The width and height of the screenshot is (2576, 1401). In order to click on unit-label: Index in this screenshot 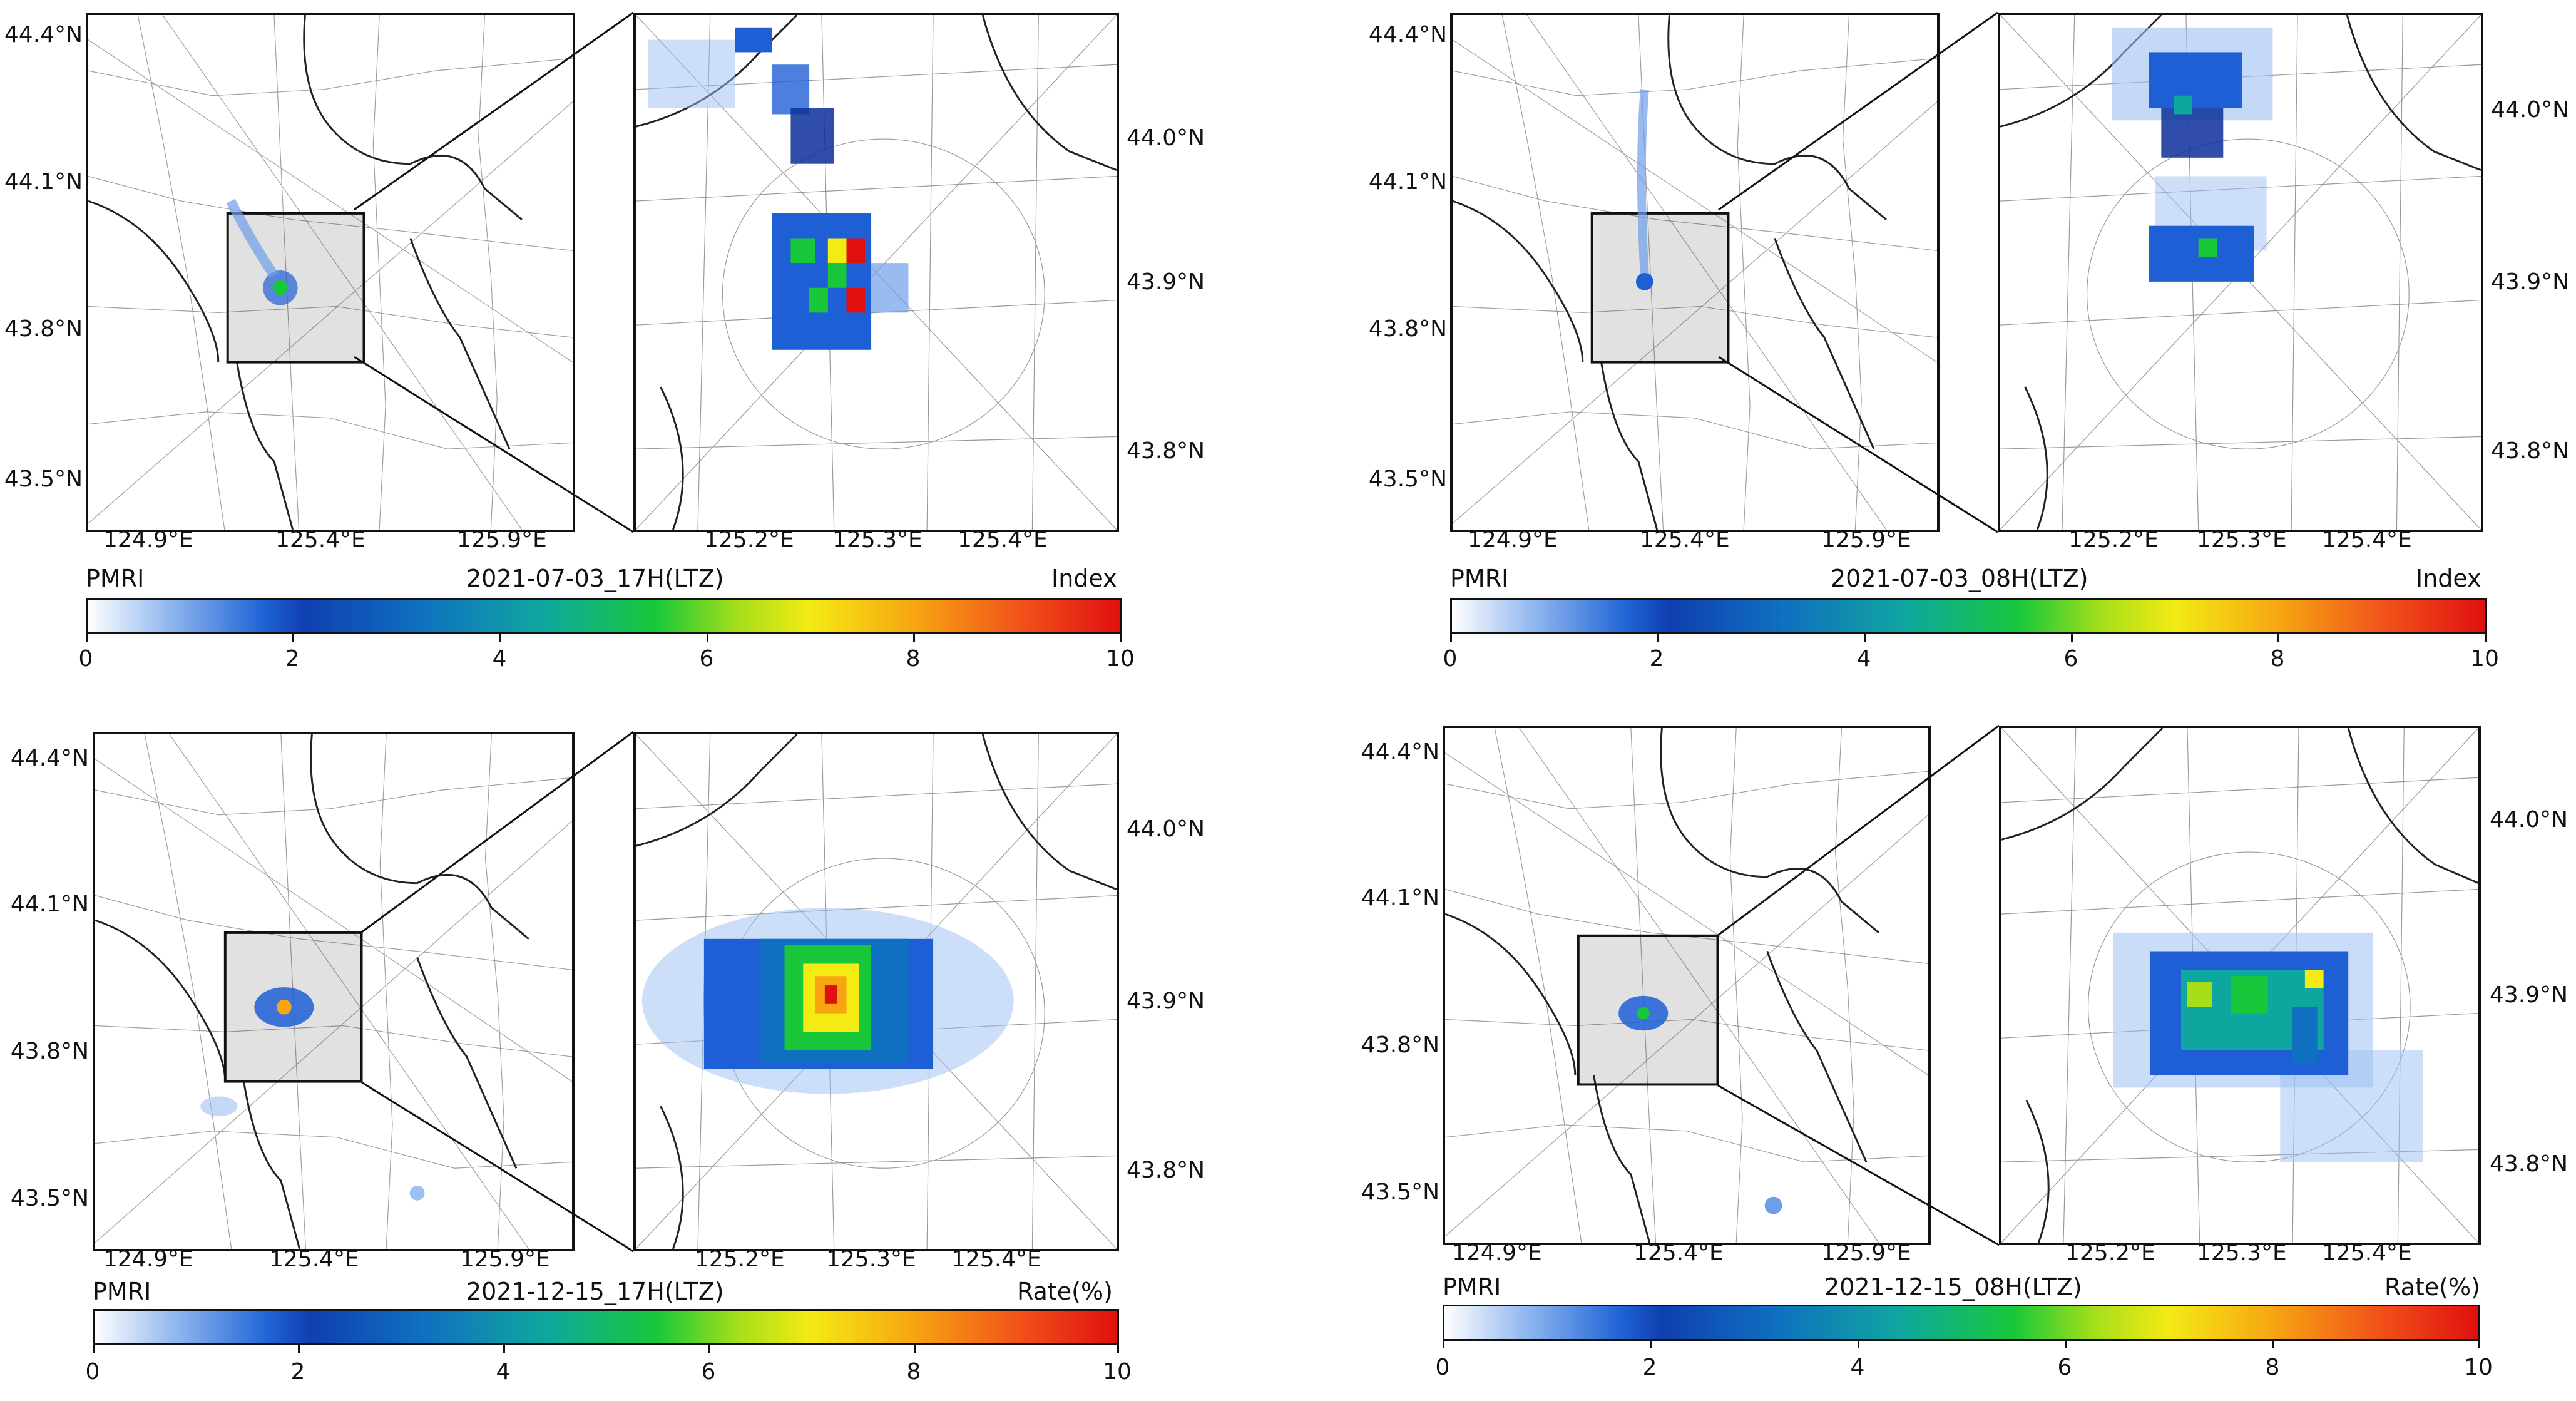, I will do `click(1084, 578)`.